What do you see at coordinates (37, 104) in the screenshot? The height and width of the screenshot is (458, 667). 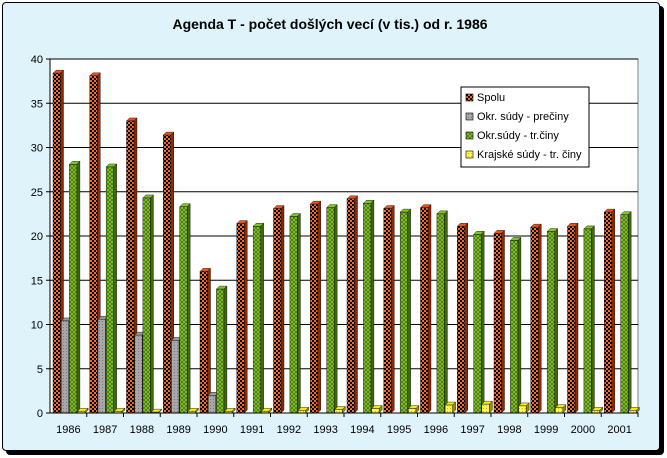 I see `y-tick-label: 35` at bounding box center [37, 104].